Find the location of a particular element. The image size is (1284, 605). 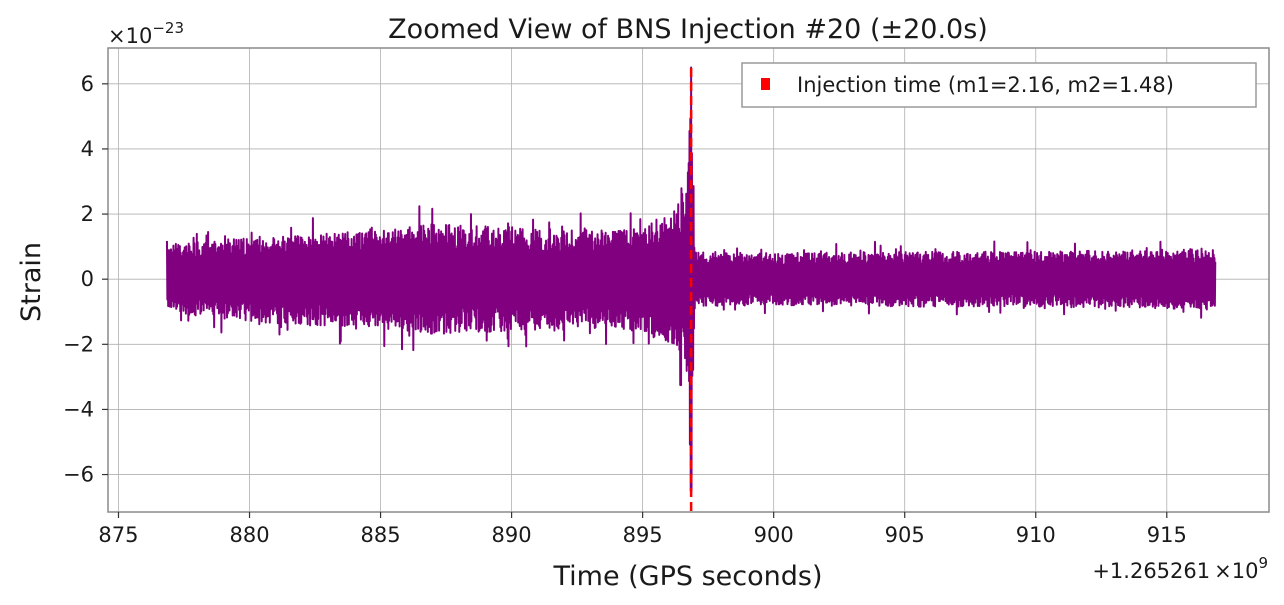

y-tick-label: −6 is located at coordinates (78, 475).